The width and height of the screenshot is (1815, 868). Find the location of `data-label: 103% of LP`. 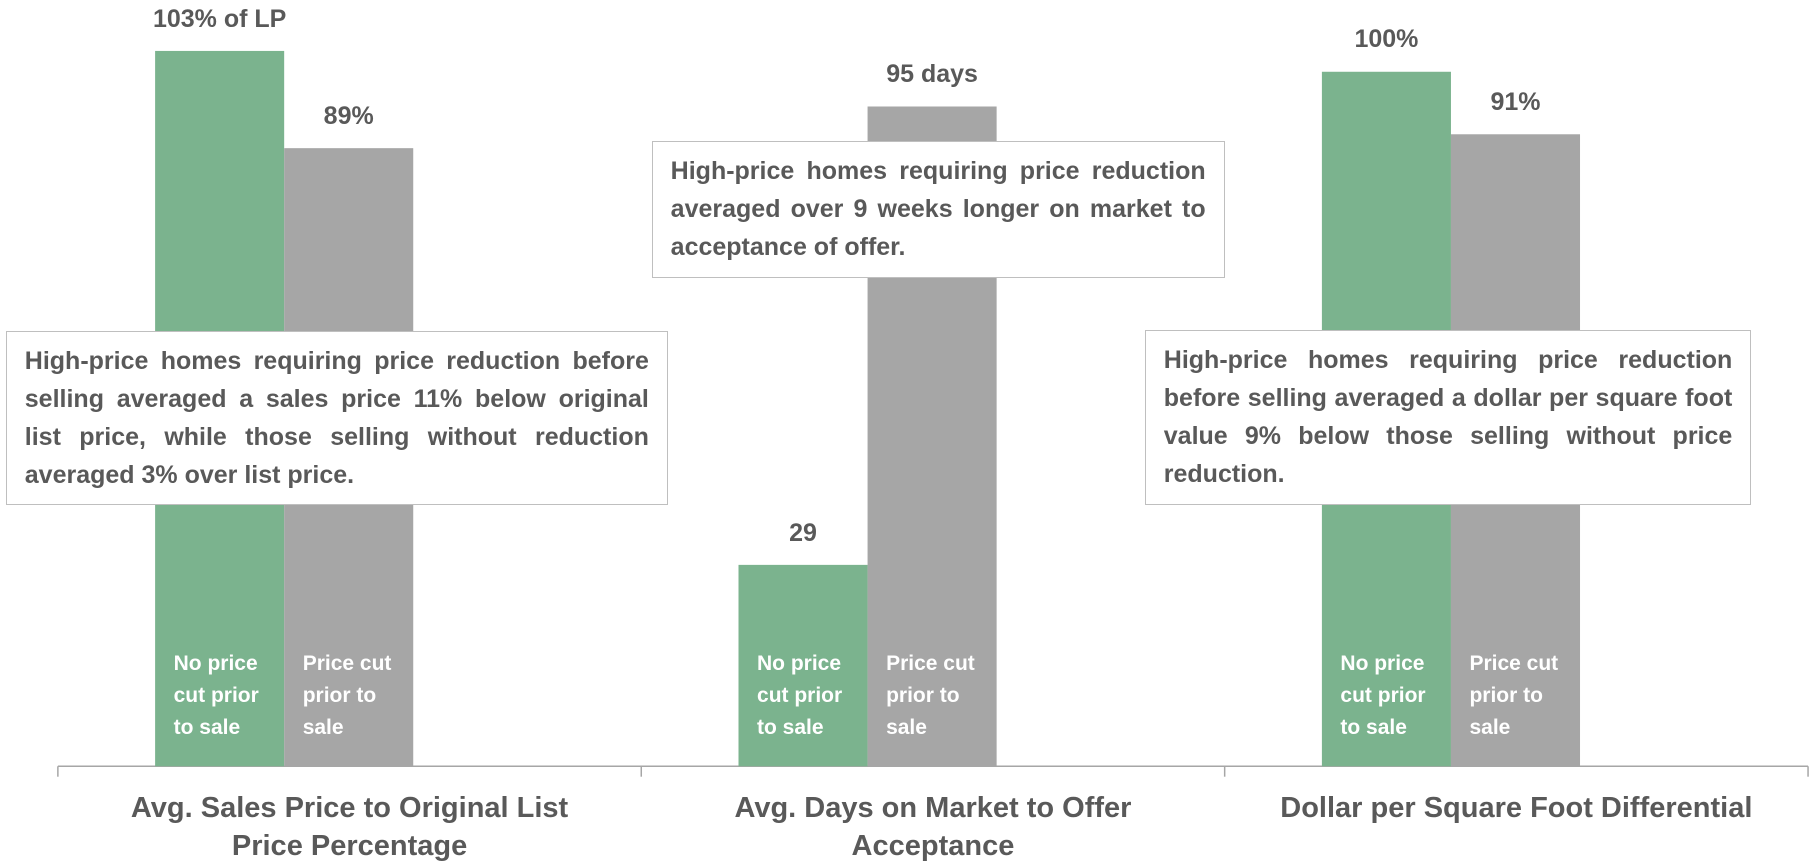

data-label: 103% of LP is located at coordinates (219, 18).